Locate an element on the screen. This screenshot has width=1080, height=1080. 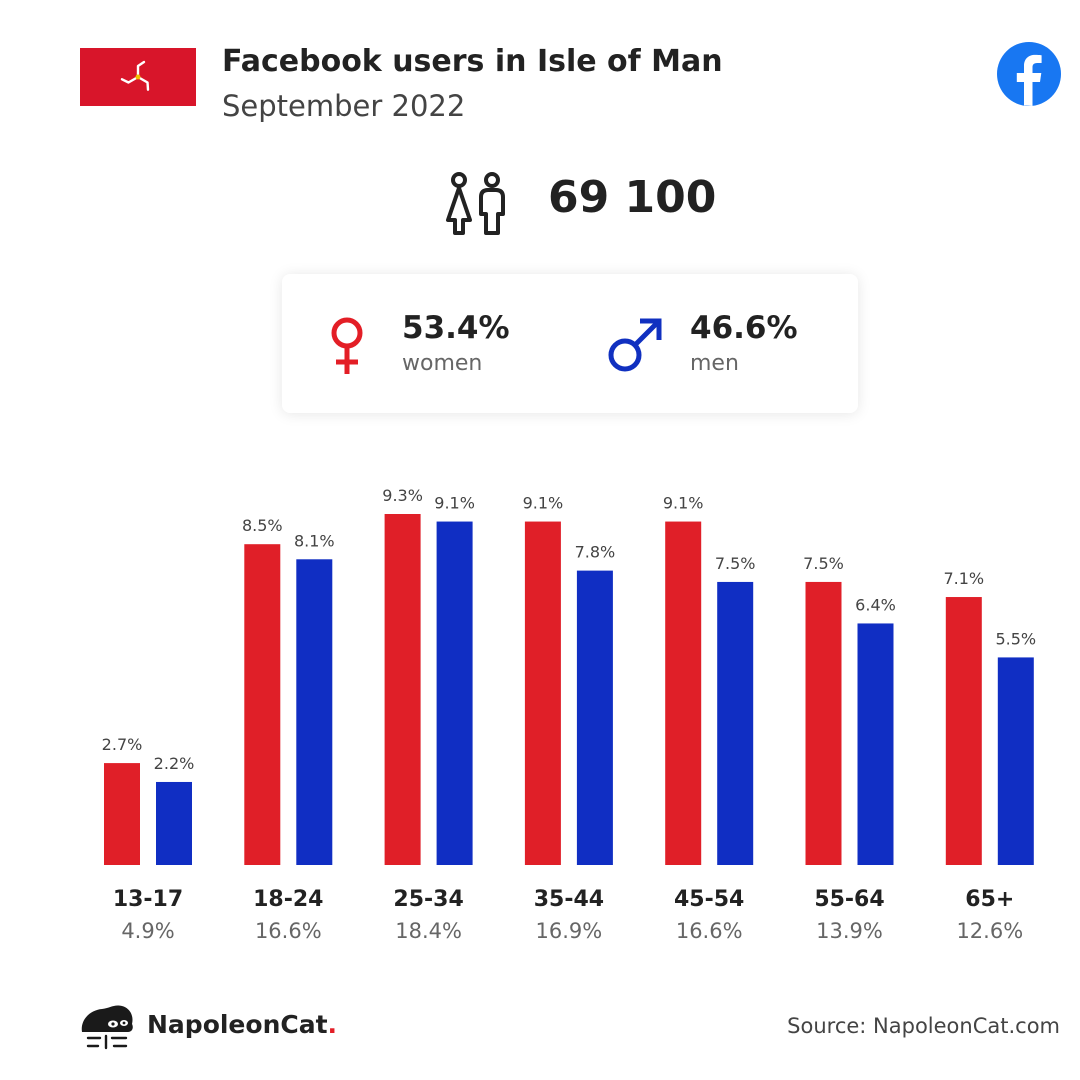
age-category-label: 18-24 is located at coordinates (288, 899).